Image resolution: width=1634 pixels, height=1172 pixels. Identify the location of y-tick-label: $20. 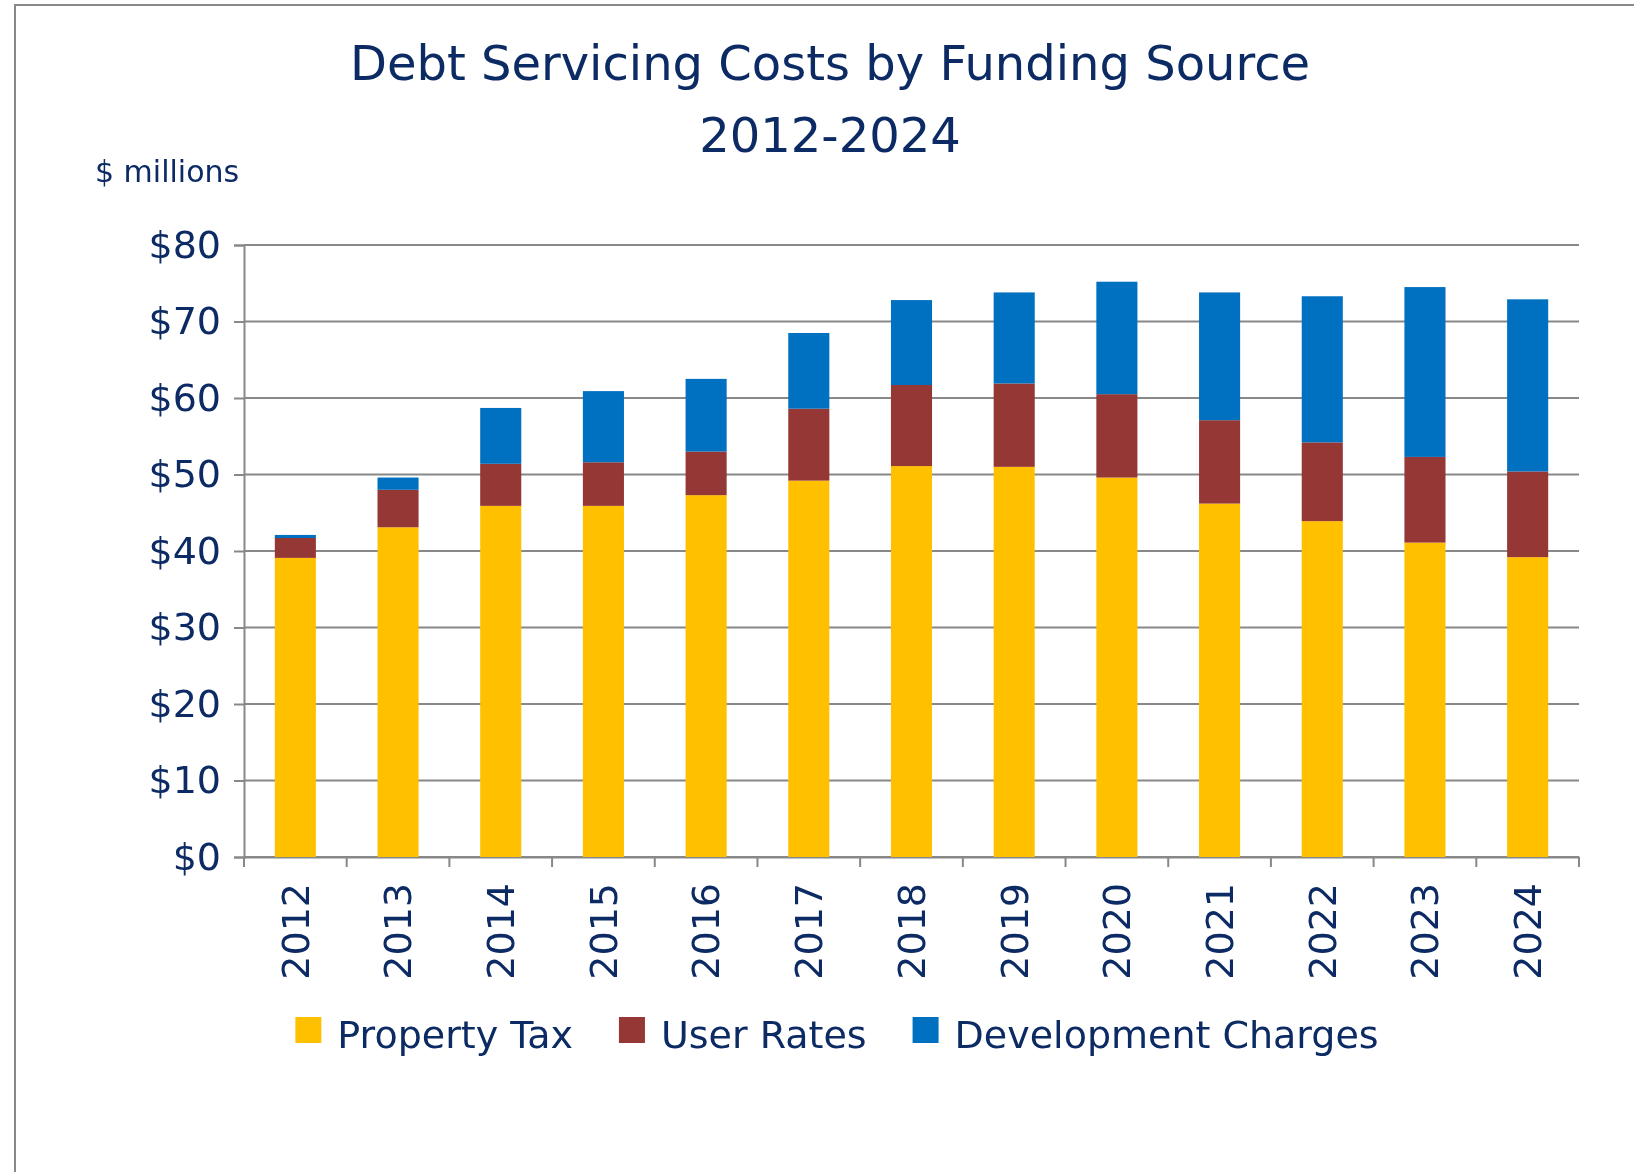
(184, 703).